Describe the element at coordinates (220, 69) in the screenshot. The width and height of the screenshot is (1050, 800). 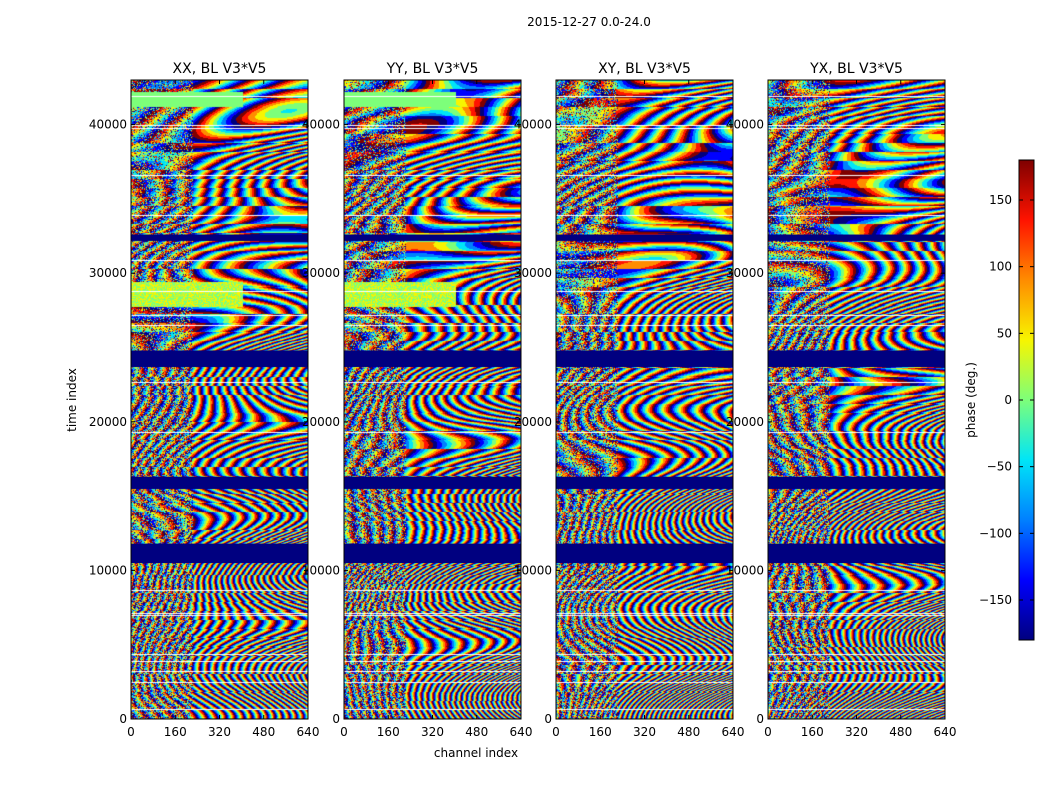
I see `panel-title: XX, BL V3*V5` at that location.